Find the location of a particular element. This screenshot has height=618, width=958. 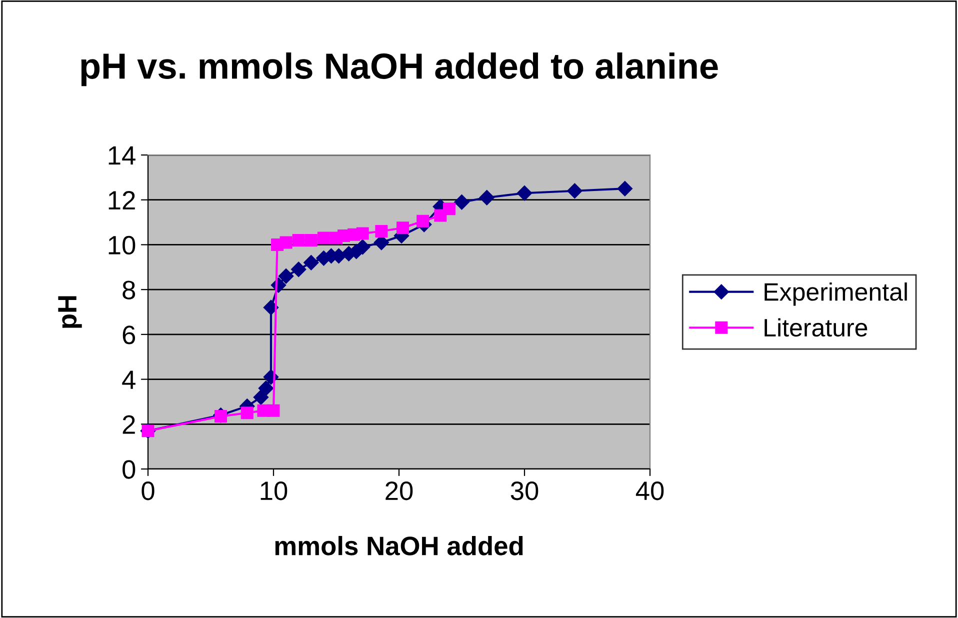

y-tick-label: 12 is located at coordinates (121, 200).